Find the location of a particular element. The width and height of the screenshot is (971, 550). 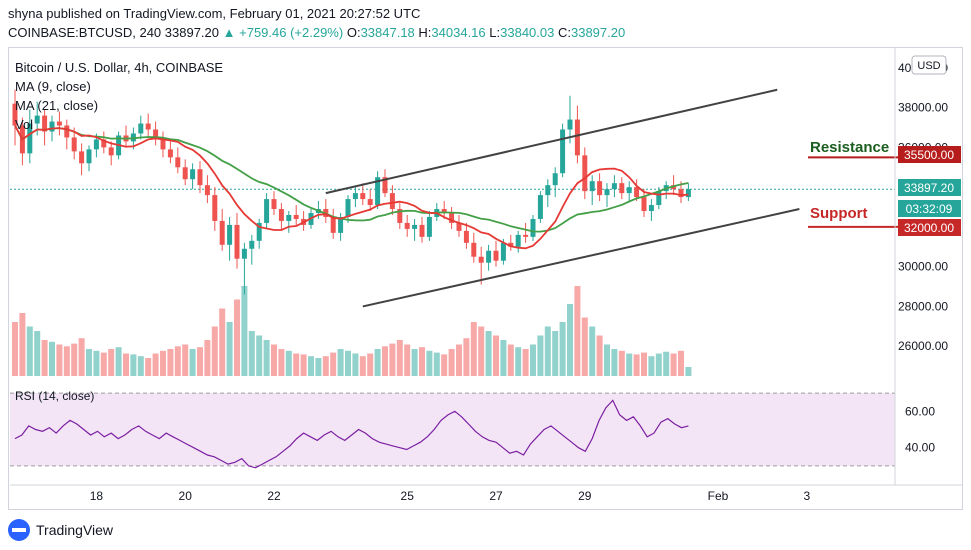

footer-brand: TradingView is located at coordinates (60, 530).